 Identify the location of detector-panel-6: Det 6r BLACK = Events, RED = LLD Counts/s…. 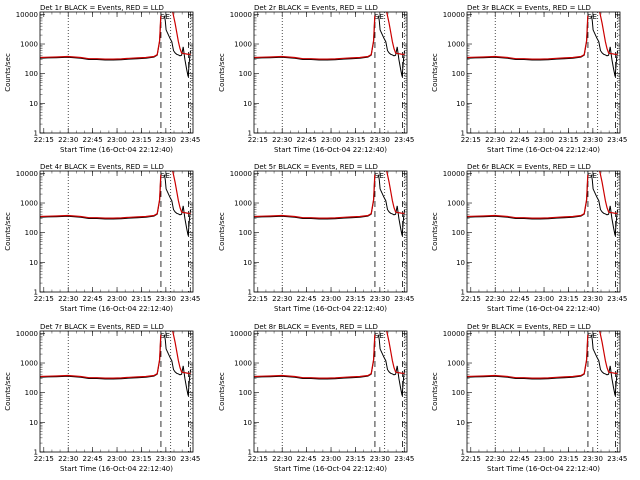
(529, 238).